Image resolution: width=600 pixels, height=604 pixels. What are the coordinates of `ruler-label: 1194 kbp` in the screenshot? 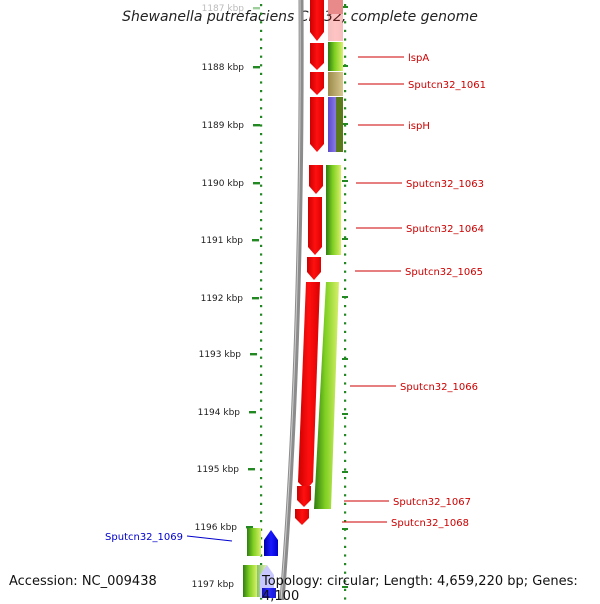 It's located at (219, 413).